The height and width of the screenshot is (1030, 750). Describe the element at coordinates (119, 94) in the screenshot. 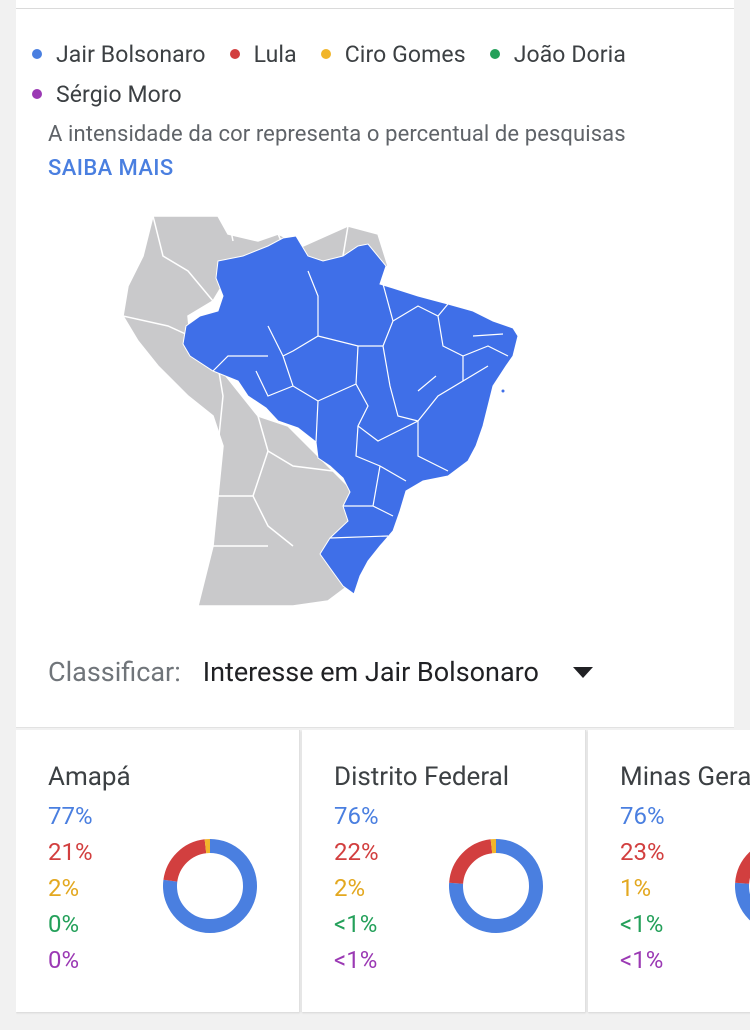

I see `legend-label: Sérgio Moro` at that location.